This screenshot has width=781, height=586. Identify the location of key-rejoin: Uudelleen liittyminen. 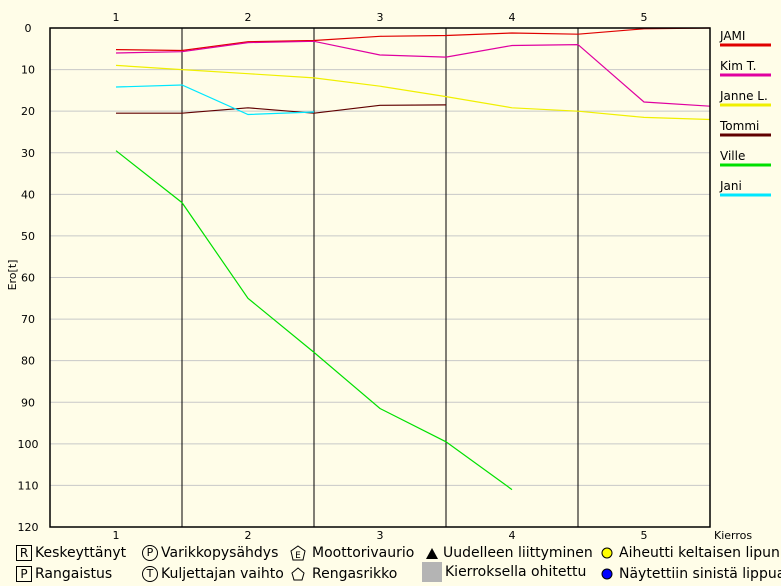
(508, 553).